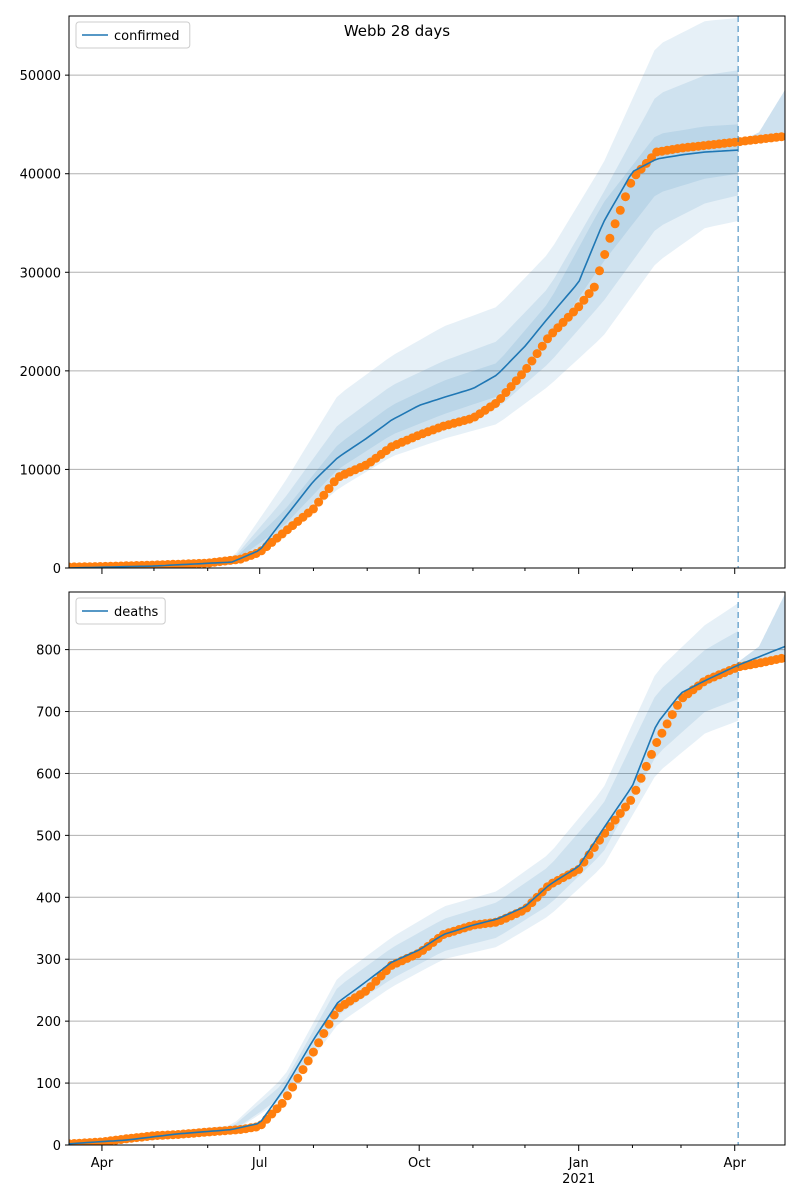 The width and height of the screenshot is (800, 1200). Describe the element at coordinates (397, 31) in the screenshot. I see `chart-title: Webb 28 days` at that location.